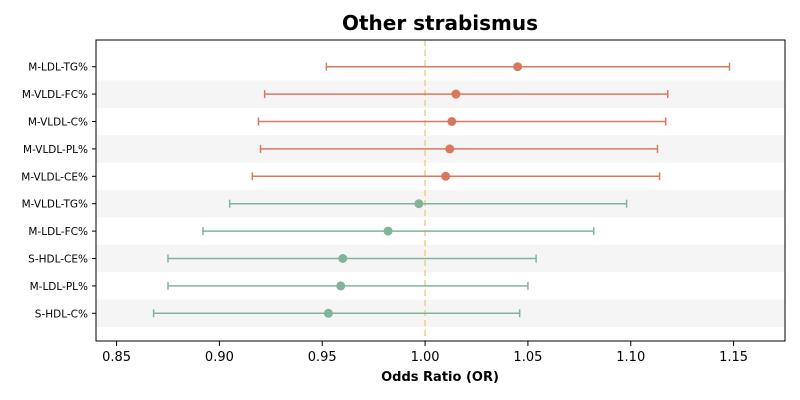 The height and width of the screenshot is (400, 800). What do you see at coordinates (58, 123) in the screenshot?
I see `y-tick-label: M-VLDL-C%` at bounding box center [58, 123].